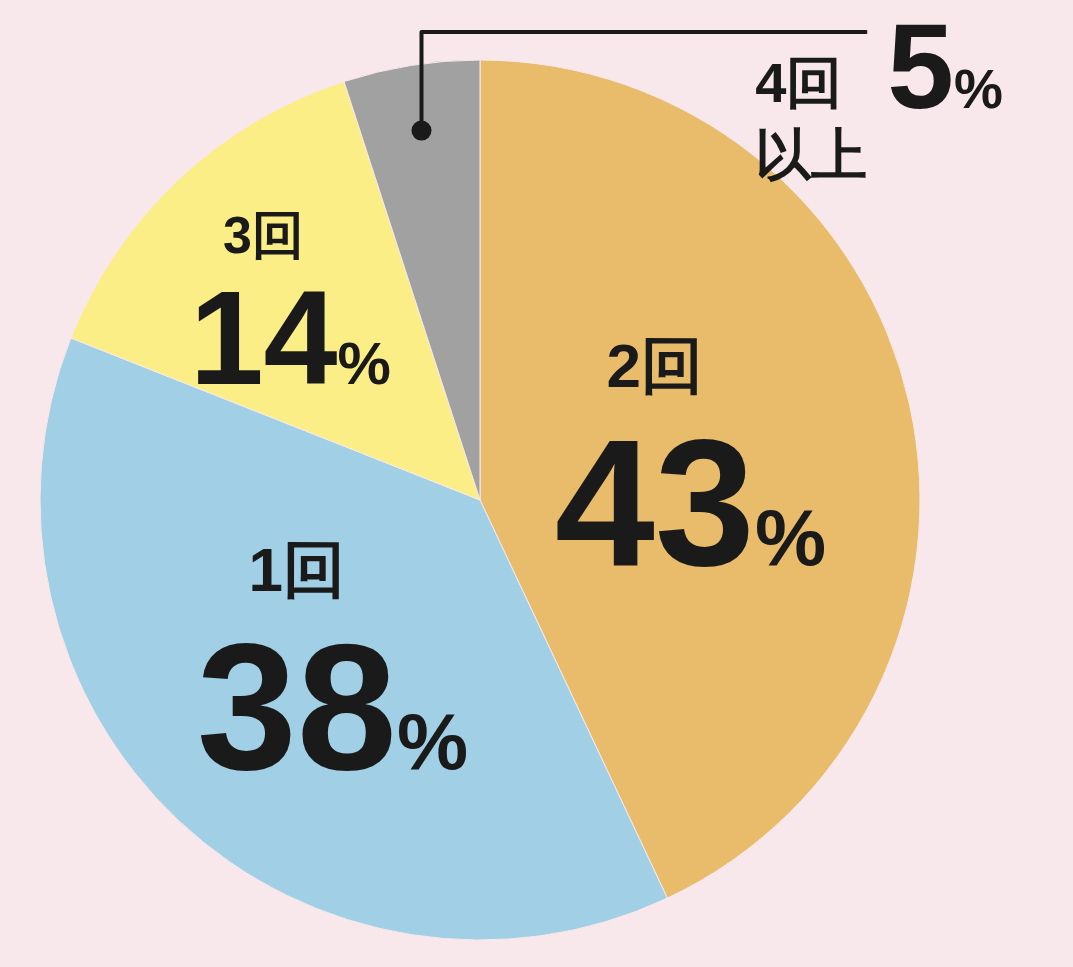  Describe the element at coordinates (811, 118) in the screenshot. I see `slice-label: 4回以上` at that location.